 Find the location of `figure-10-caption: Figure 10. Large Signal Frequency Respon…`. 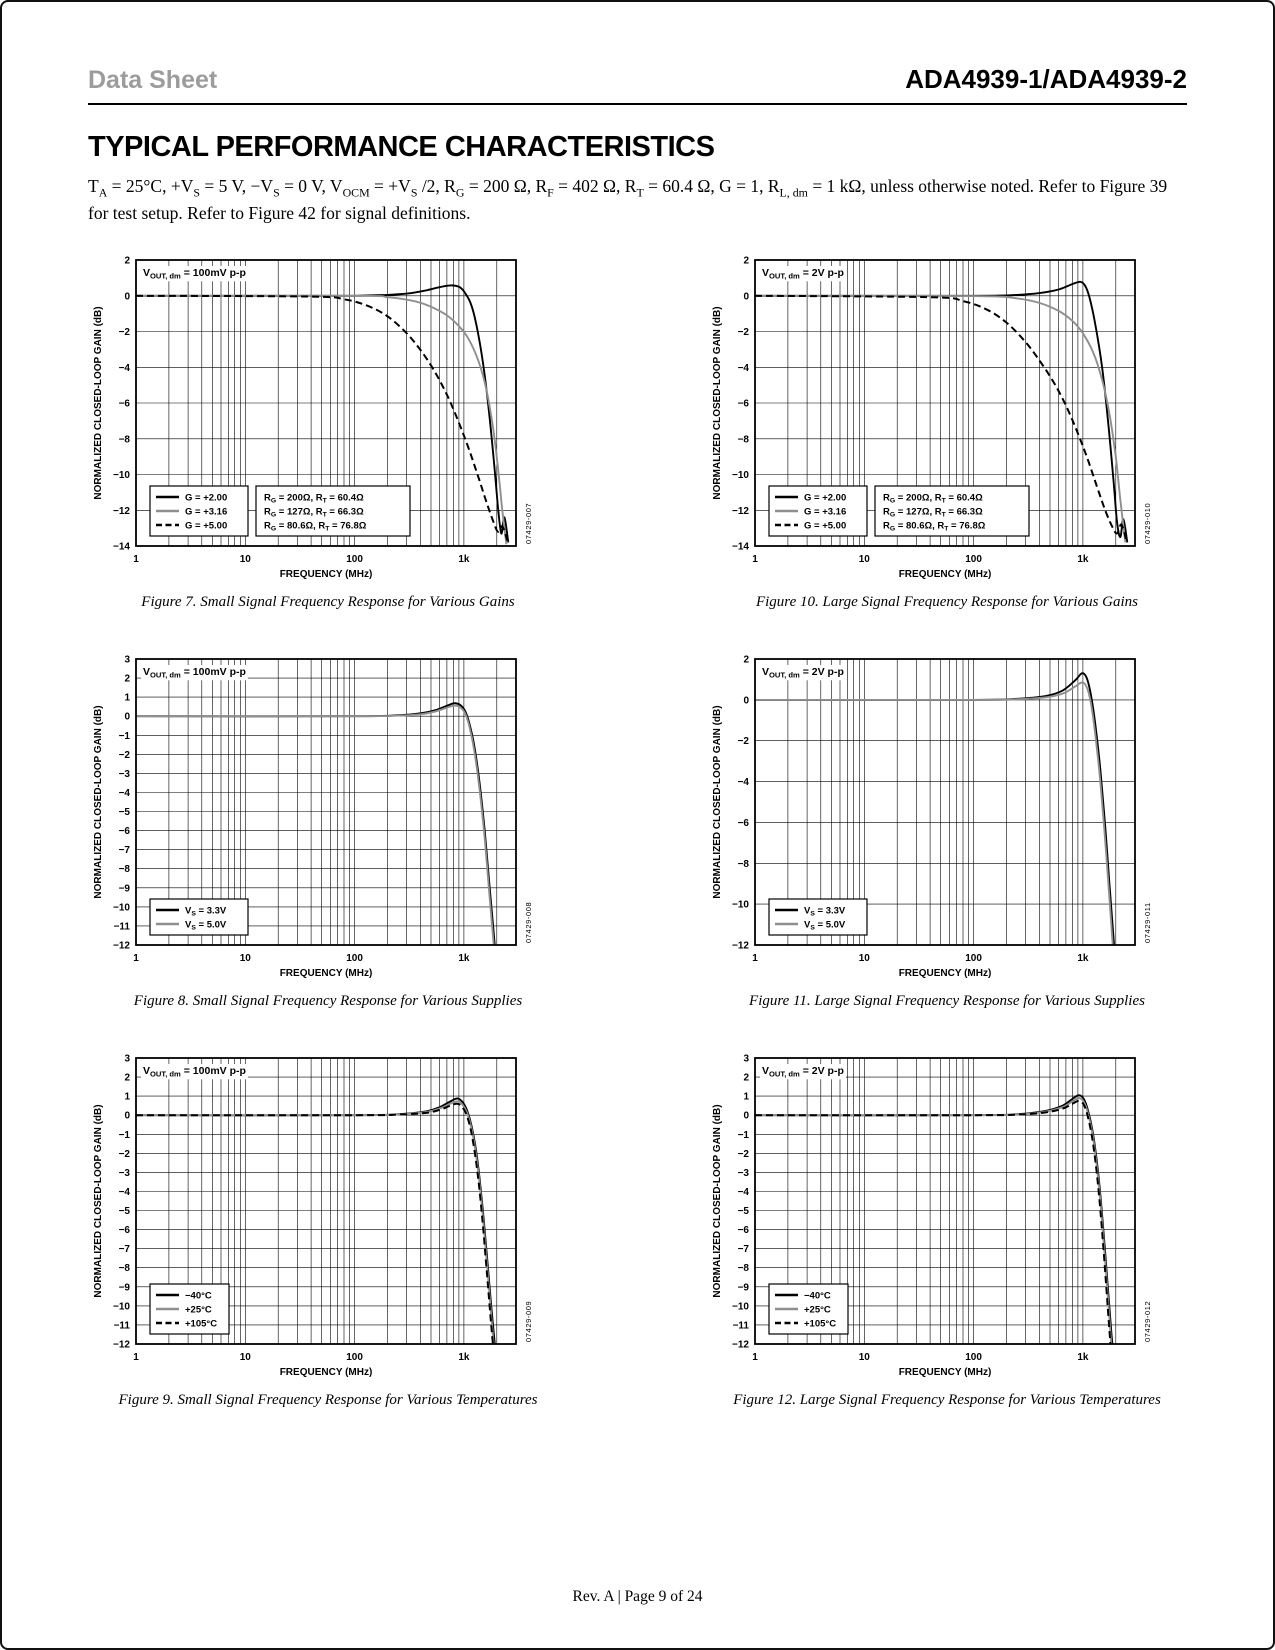

figure-10-caption: Figure 10. Large Signal Frequency Respon… is located at coordinates (947, 602).